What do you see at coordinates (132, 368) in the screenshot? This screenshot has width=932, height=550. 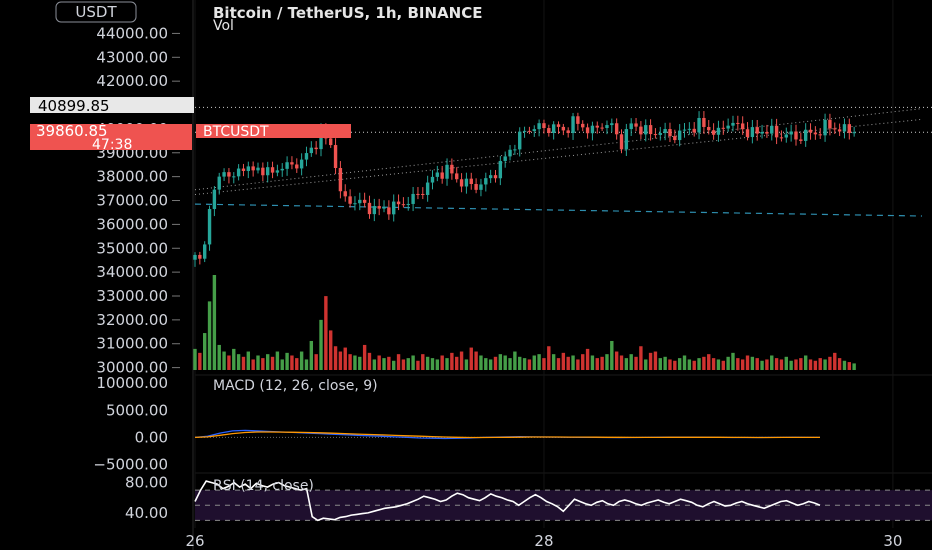 I see `price-tick-label: 30000.00` at bounding box center [132, 368].